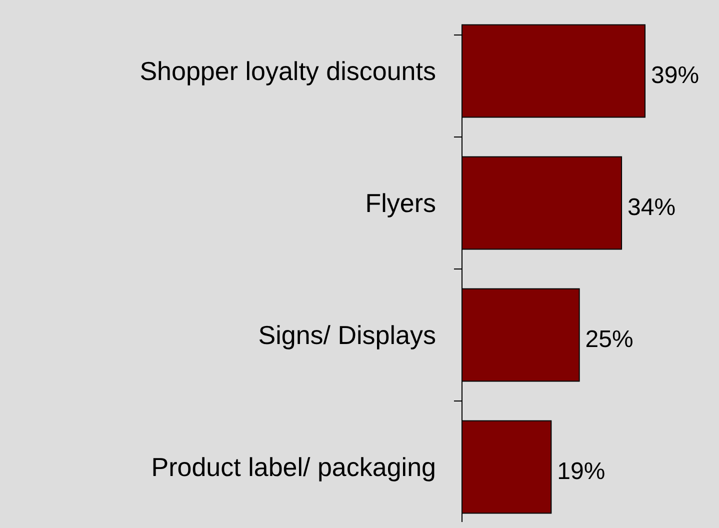 The width and height of the screenshot is (719, 528). I want to click on y-tick-label: Product label/ packaging, so click(293, 467).